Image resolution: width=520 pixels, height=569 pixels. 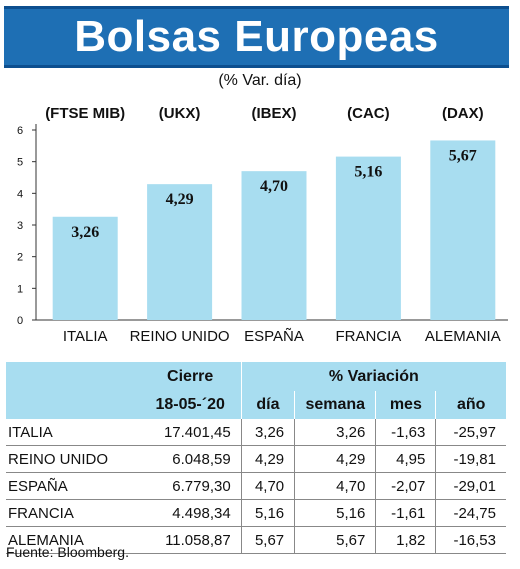 I want to click on table-header-row-1: Cierre % Variación, so click(x=256, y=376).